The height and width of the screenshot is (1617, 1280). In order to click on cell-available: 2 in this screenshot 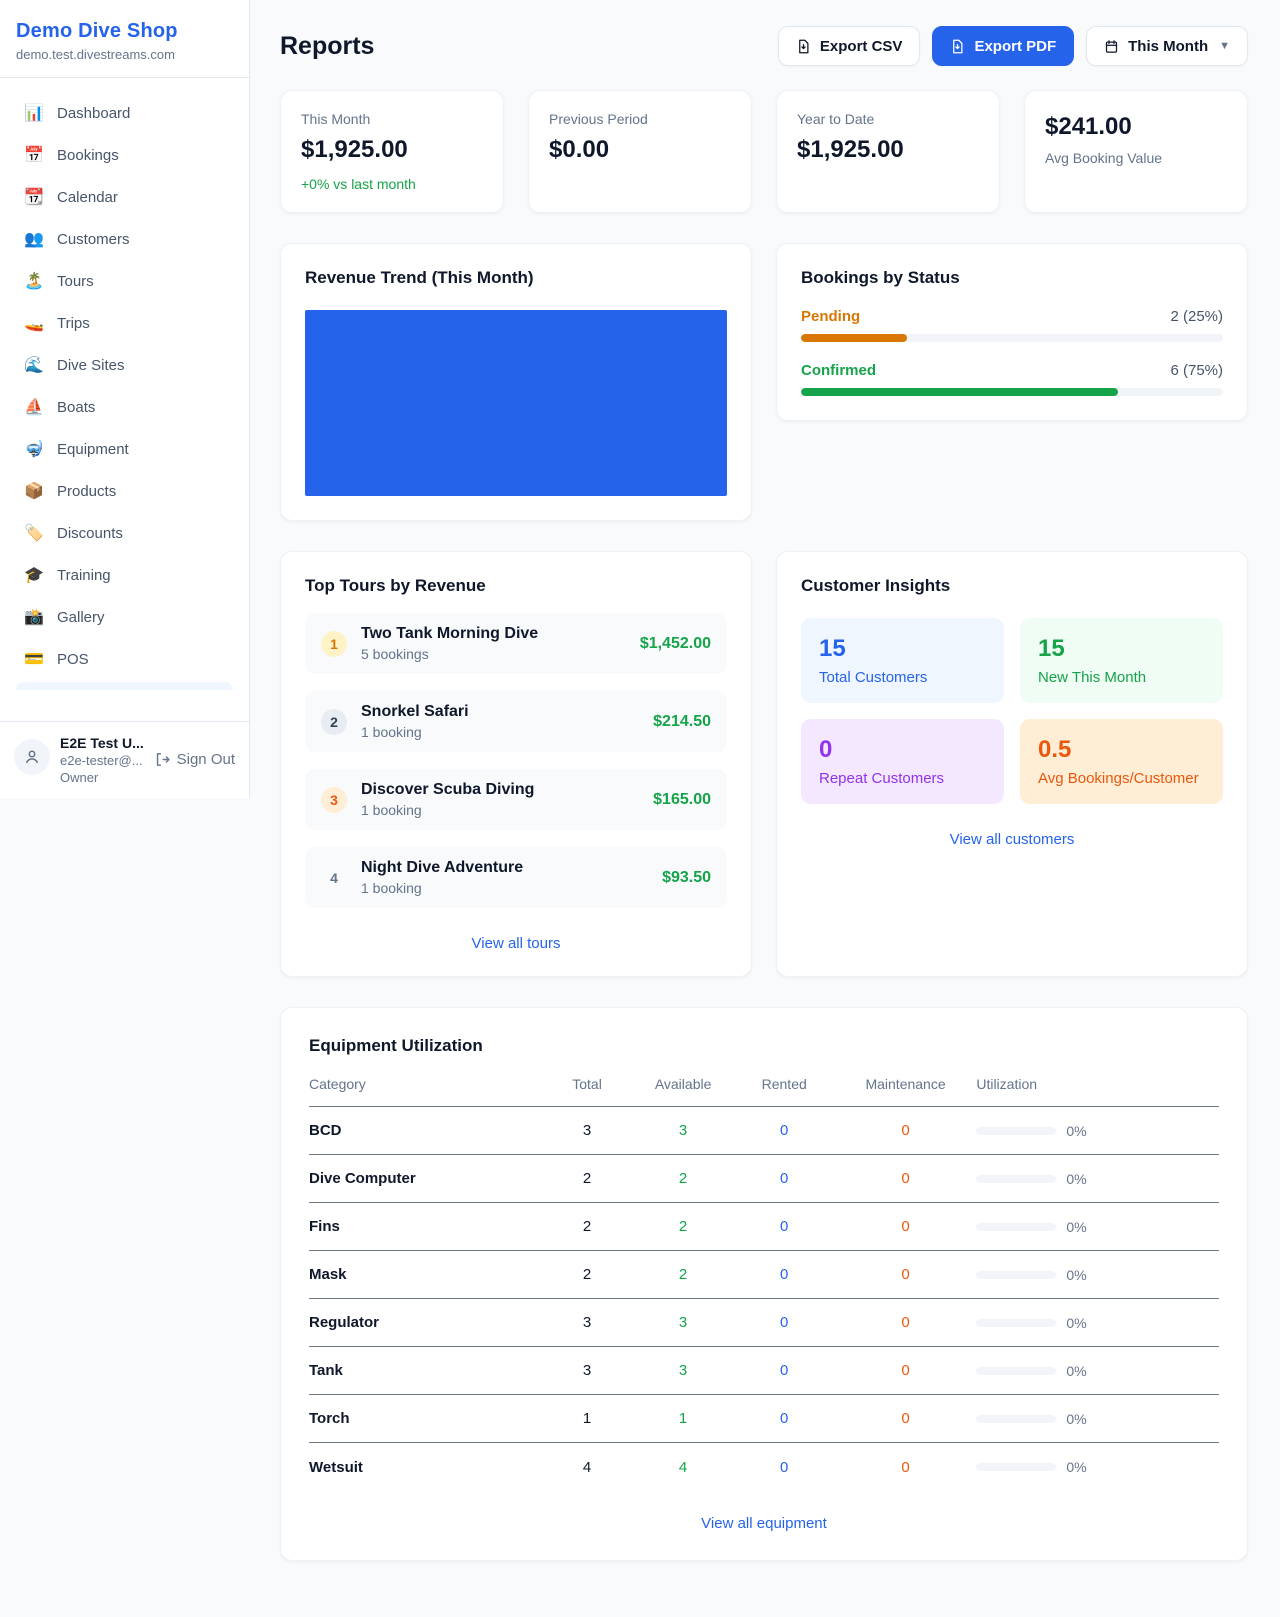, I will do `click(683, 1226)`.